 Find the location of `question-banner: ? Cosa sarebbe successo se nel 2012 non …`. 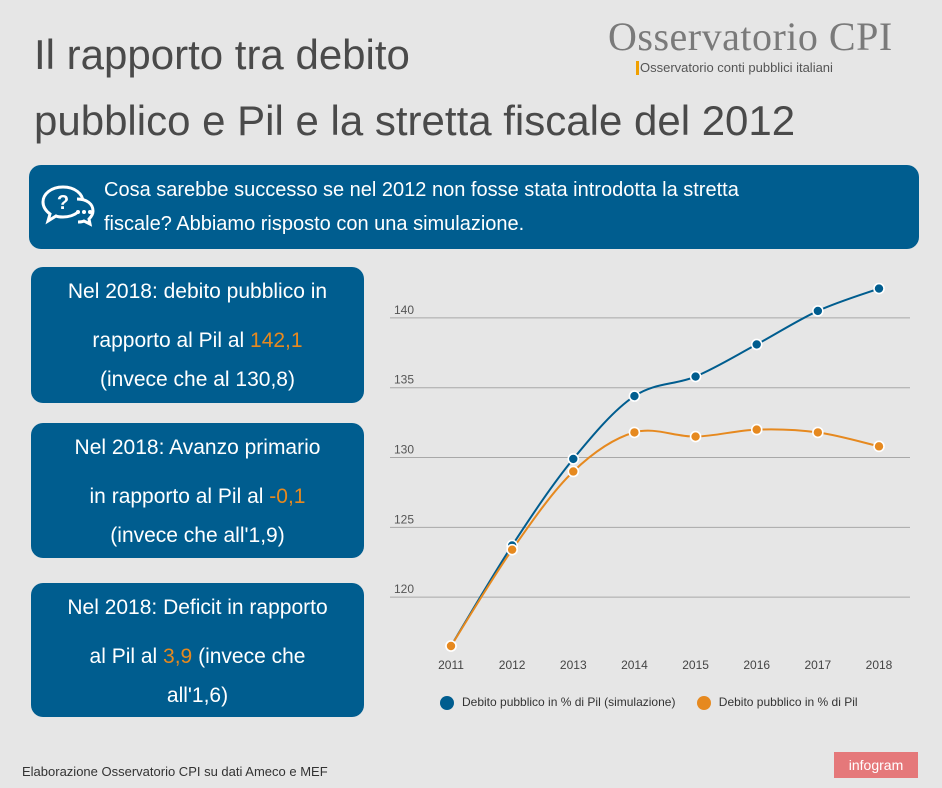

question-banner: ? Cosa sarebbe successo se nel 2012 non … is located at coordinates (474, 207).